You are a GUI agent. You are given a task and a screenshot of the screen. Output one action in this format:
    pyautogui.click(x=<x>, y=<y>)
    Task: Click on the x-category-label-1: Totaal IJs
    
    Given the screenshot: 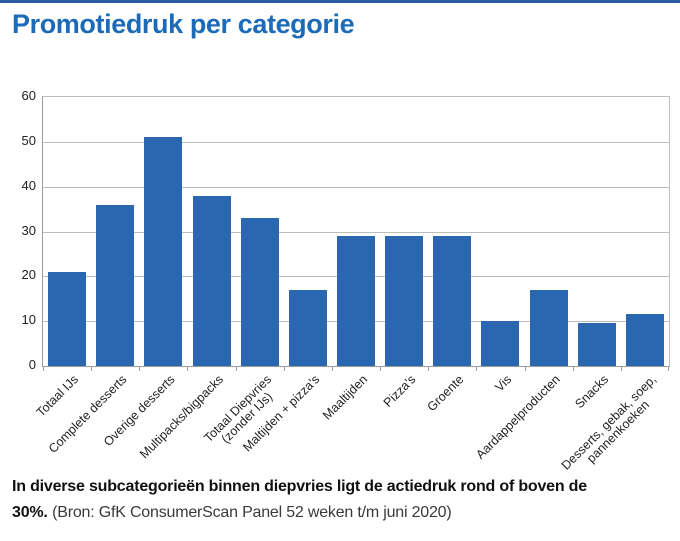 What is the action you would take?
    pyautogui.click(x=58, y=396)
    